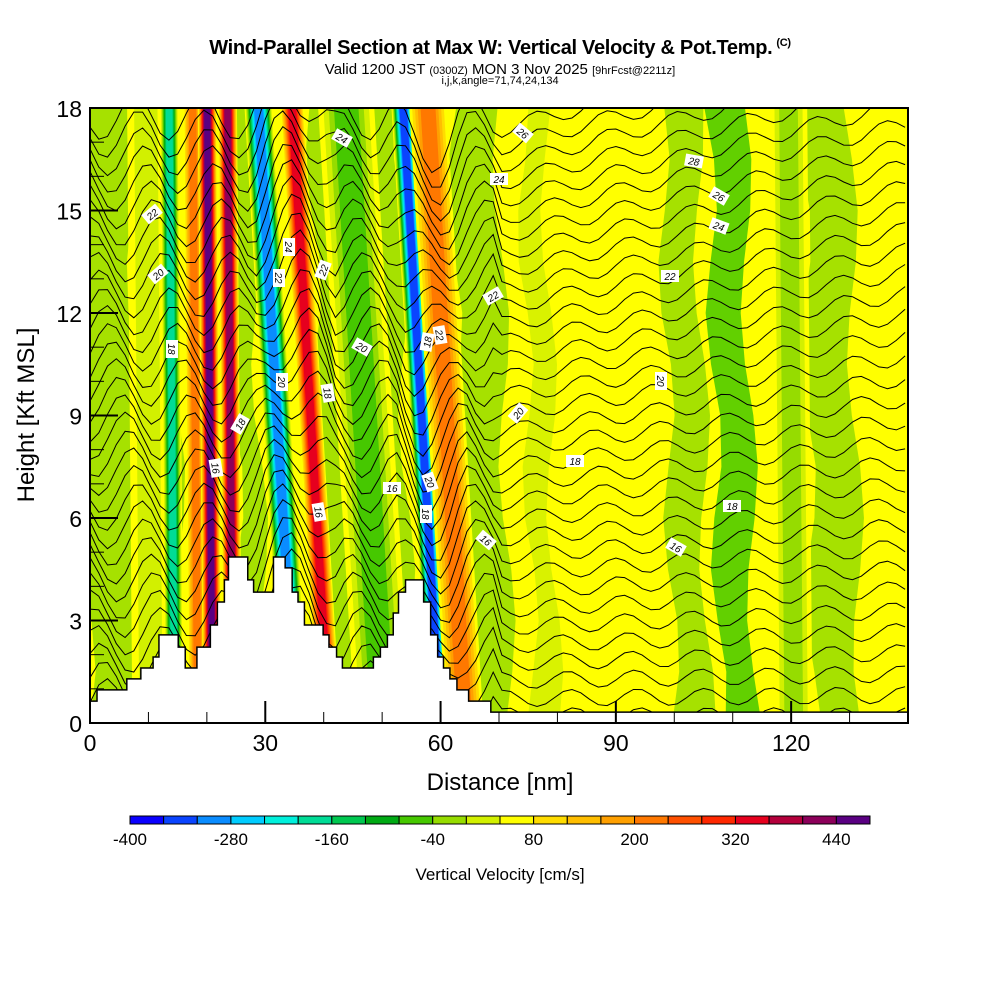 Image resolution: width=1000 pixels, height=1000 pixels. I want to click on y-tick-label: 6, so click(75, 519).